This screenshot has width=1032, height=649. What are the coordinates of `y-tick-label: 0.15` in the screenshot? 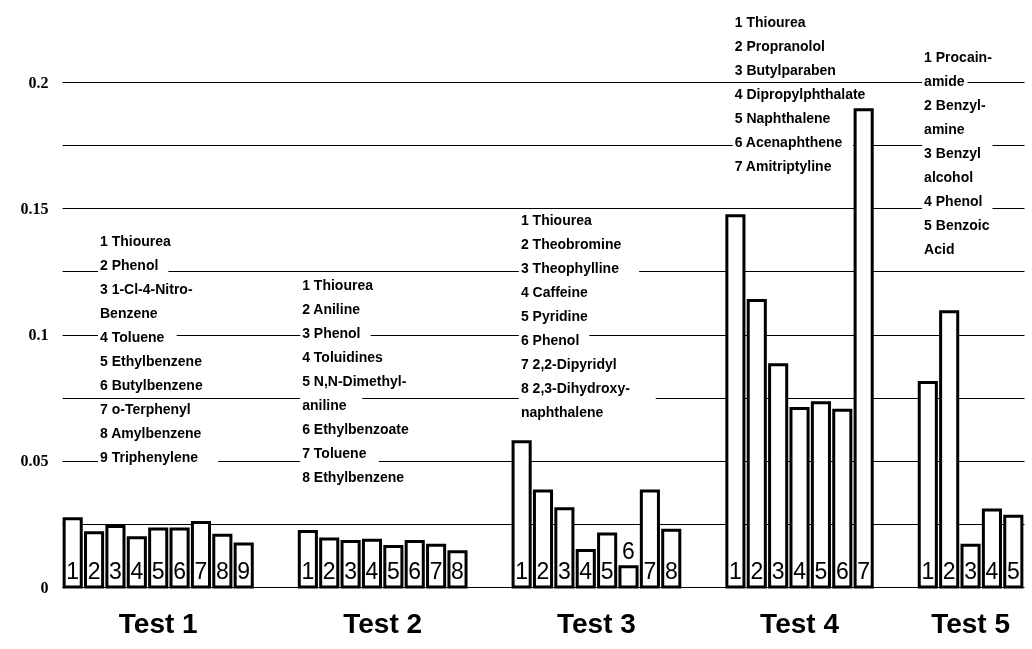 It's located at (34, 208).